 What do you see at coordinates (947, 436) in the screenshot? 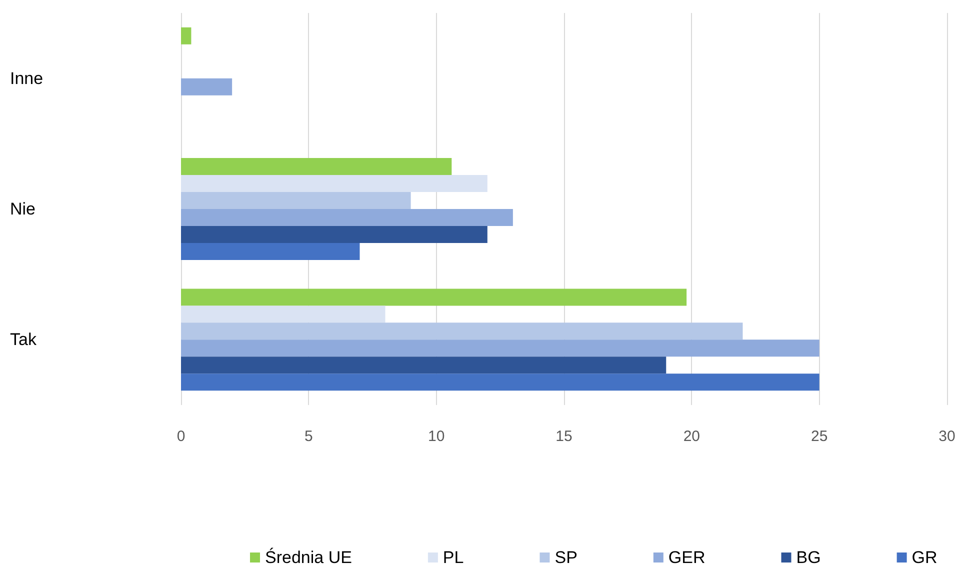
I see `x-tick-label: 30` at bounding box center [947, 436].